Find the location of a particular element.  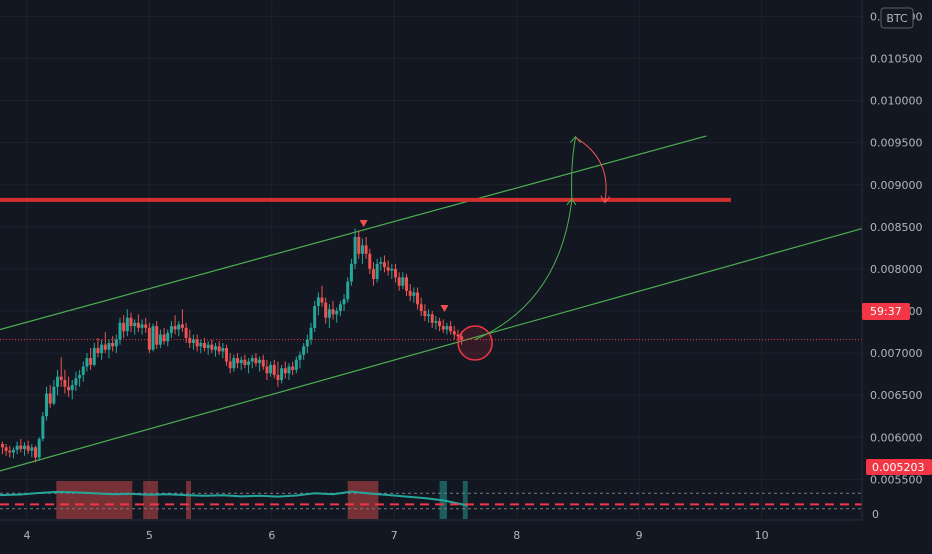

currency-label: BTC is located at coordinates (897, 18).